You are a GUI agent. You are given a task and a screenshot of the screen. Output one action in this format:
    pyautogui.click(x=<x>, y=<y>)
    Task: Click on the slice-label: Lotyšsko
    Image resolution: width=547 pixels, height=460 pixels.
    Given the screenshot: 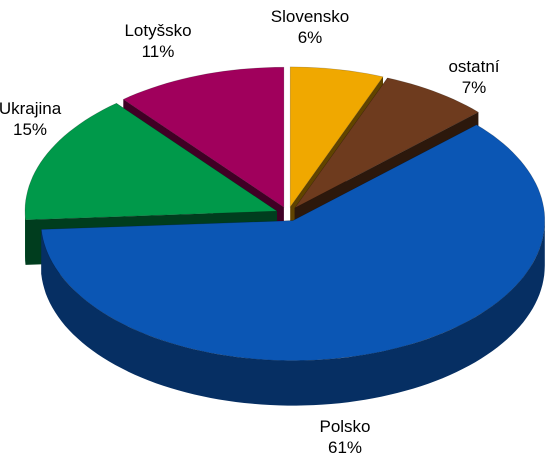 What is the action you would take?
    pyautogui.click(x=157, y=30)
    